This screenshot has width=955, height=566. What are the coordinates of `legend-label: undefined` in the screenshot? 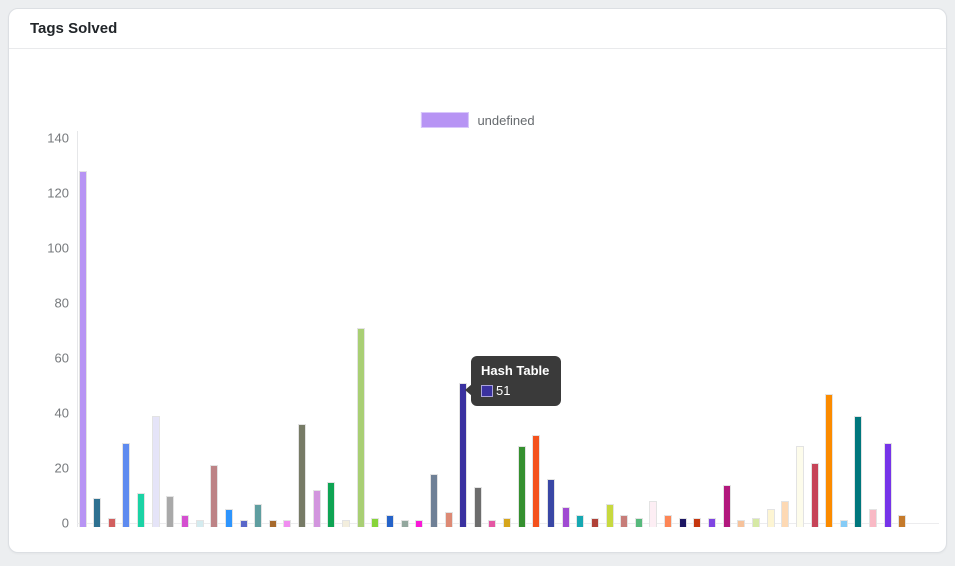 It's located at (506, 120).